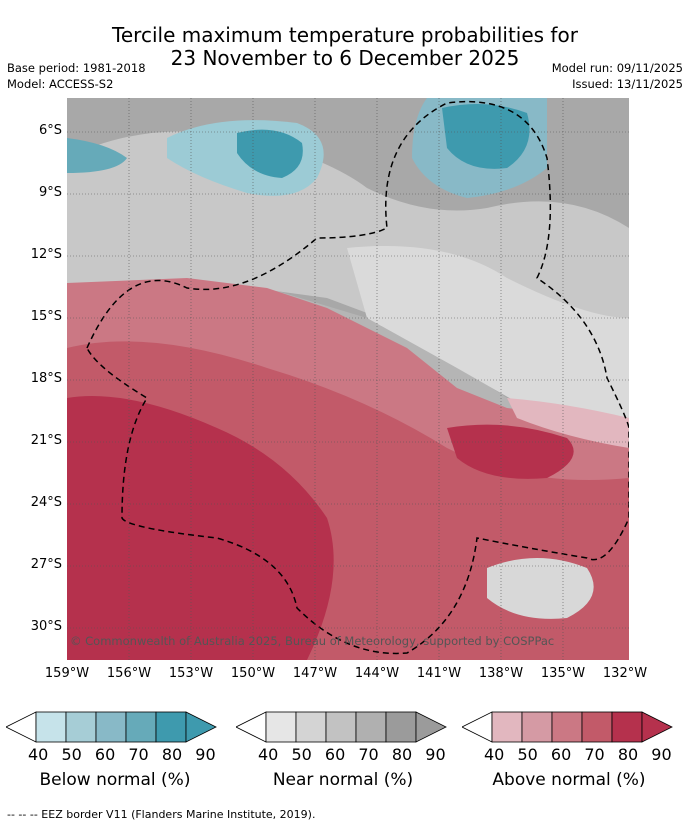 This screenshot has width=690, height=827. Describe the element at coordinates (270, 153) in the screenshot. I see `below-normal-core-west` at that location.